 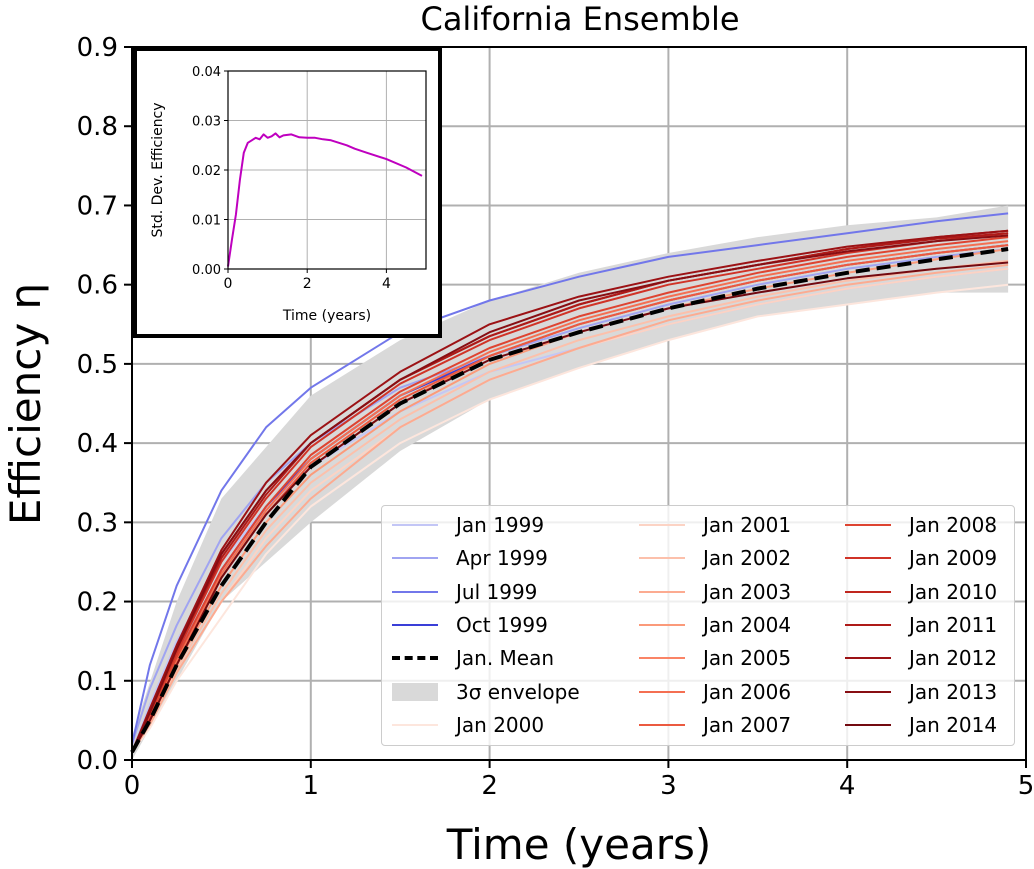 I want to click on x-tick-label: 0, so click(x=132, y=786).